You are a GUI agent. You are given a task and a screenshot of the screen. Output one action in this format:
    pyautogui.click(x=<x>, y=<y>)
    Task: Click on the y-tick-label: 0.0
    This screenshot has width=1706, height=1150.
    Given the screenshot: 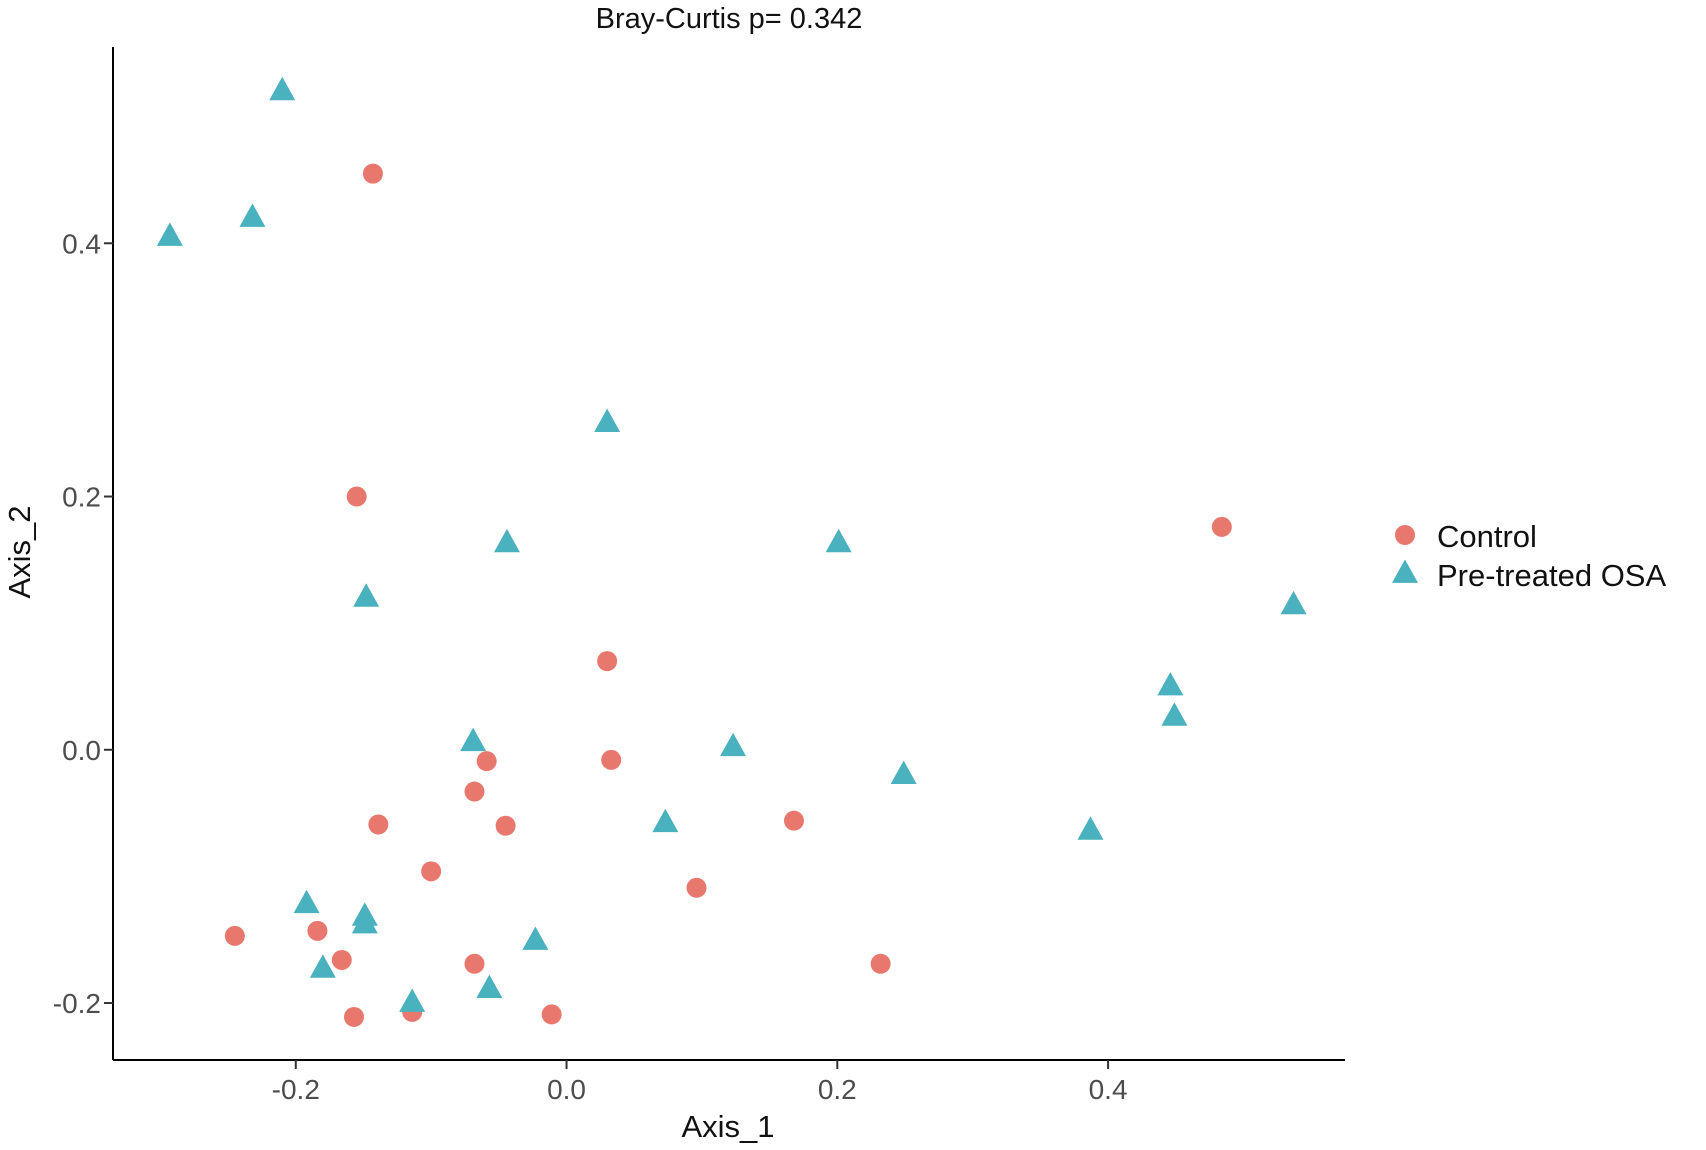 What is the action you would take?
    pyautogui.click(x=81, y=750)
    